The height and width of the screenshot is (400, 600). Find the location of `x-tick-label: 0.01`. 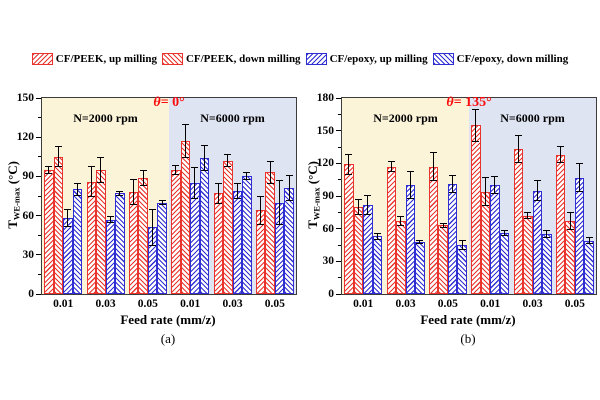

x-tick-label: 0.01 is located at coordinates (363, 304).